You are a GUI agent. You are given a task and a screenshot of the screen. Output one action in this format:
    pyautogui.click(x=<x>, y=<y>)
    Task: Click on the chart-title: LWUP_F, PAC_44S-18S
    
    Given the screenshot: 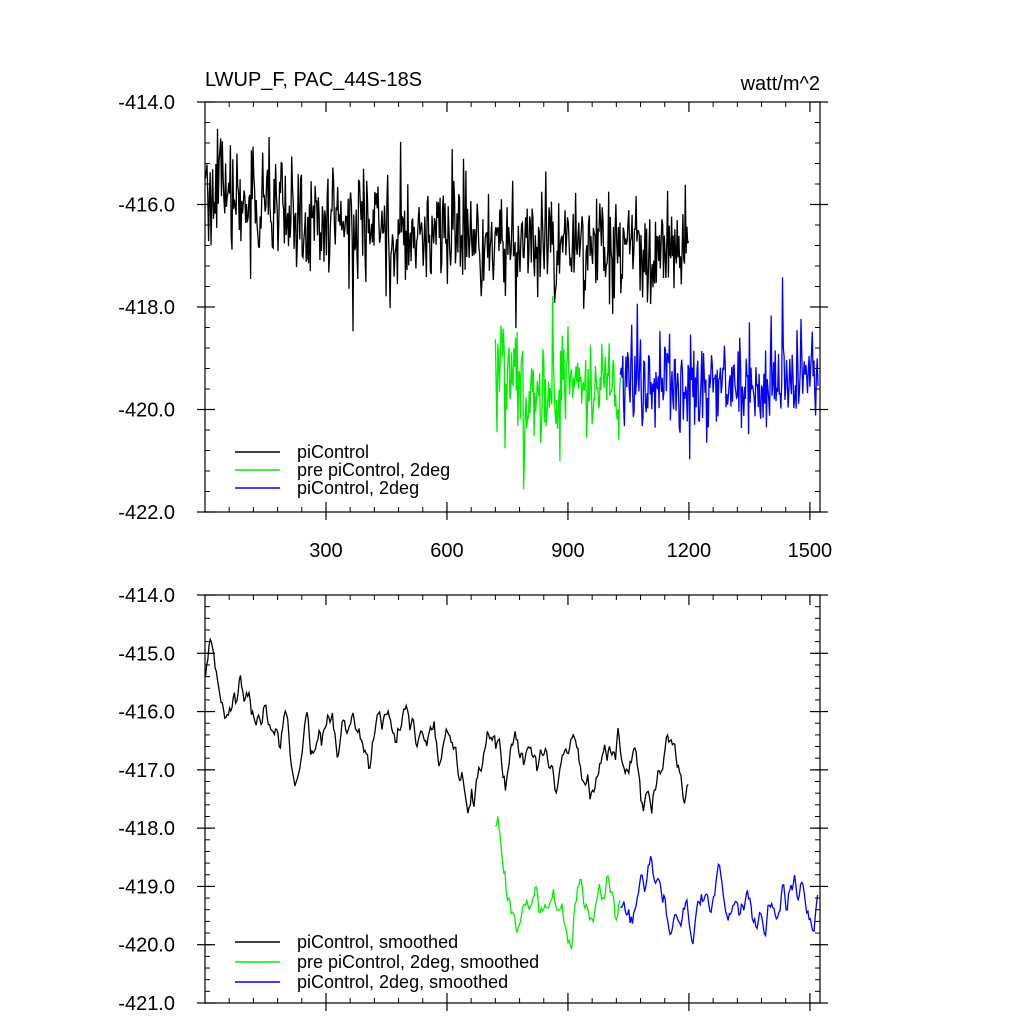 What is the action you would take?
    pyautogui.click(x=313, y=80)
    